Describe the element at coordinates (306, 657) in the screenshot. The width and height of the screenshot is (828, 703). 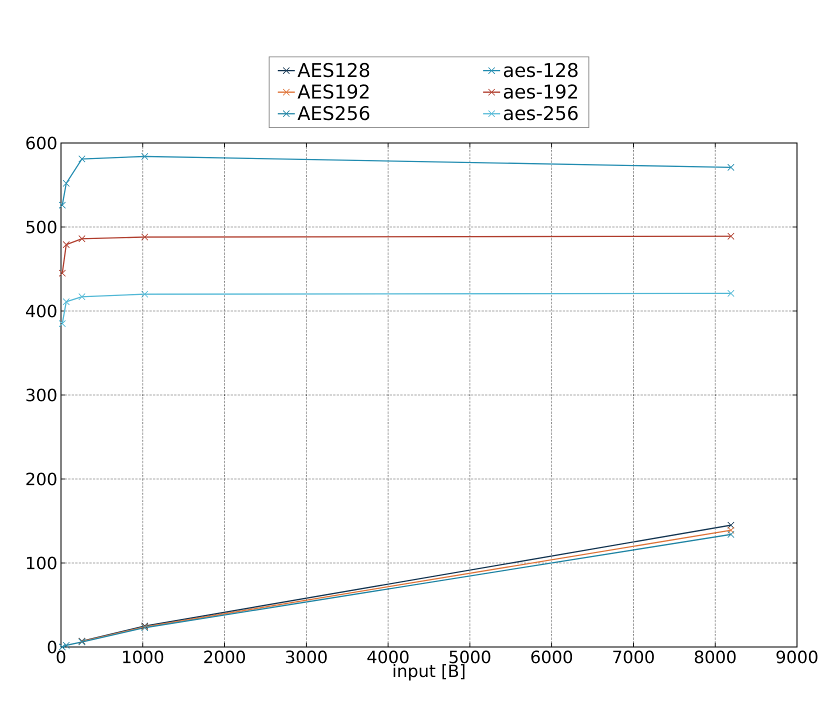
I see `x-tick-label: 3000` at that location.